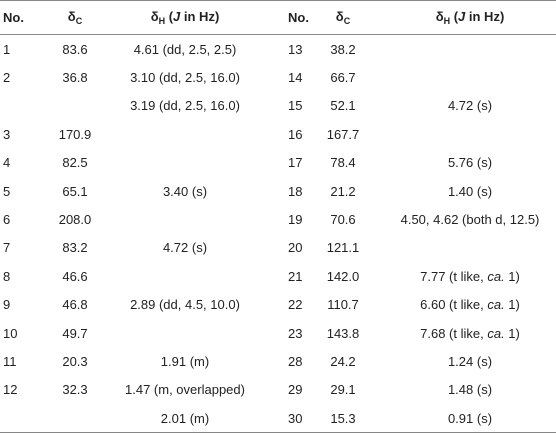  What do you see at coordinates (185, 106) in the screenshot?
I see `table-cell: 3.19 (dd, 2.5, 16.0)` at bounding box center [185, 106].